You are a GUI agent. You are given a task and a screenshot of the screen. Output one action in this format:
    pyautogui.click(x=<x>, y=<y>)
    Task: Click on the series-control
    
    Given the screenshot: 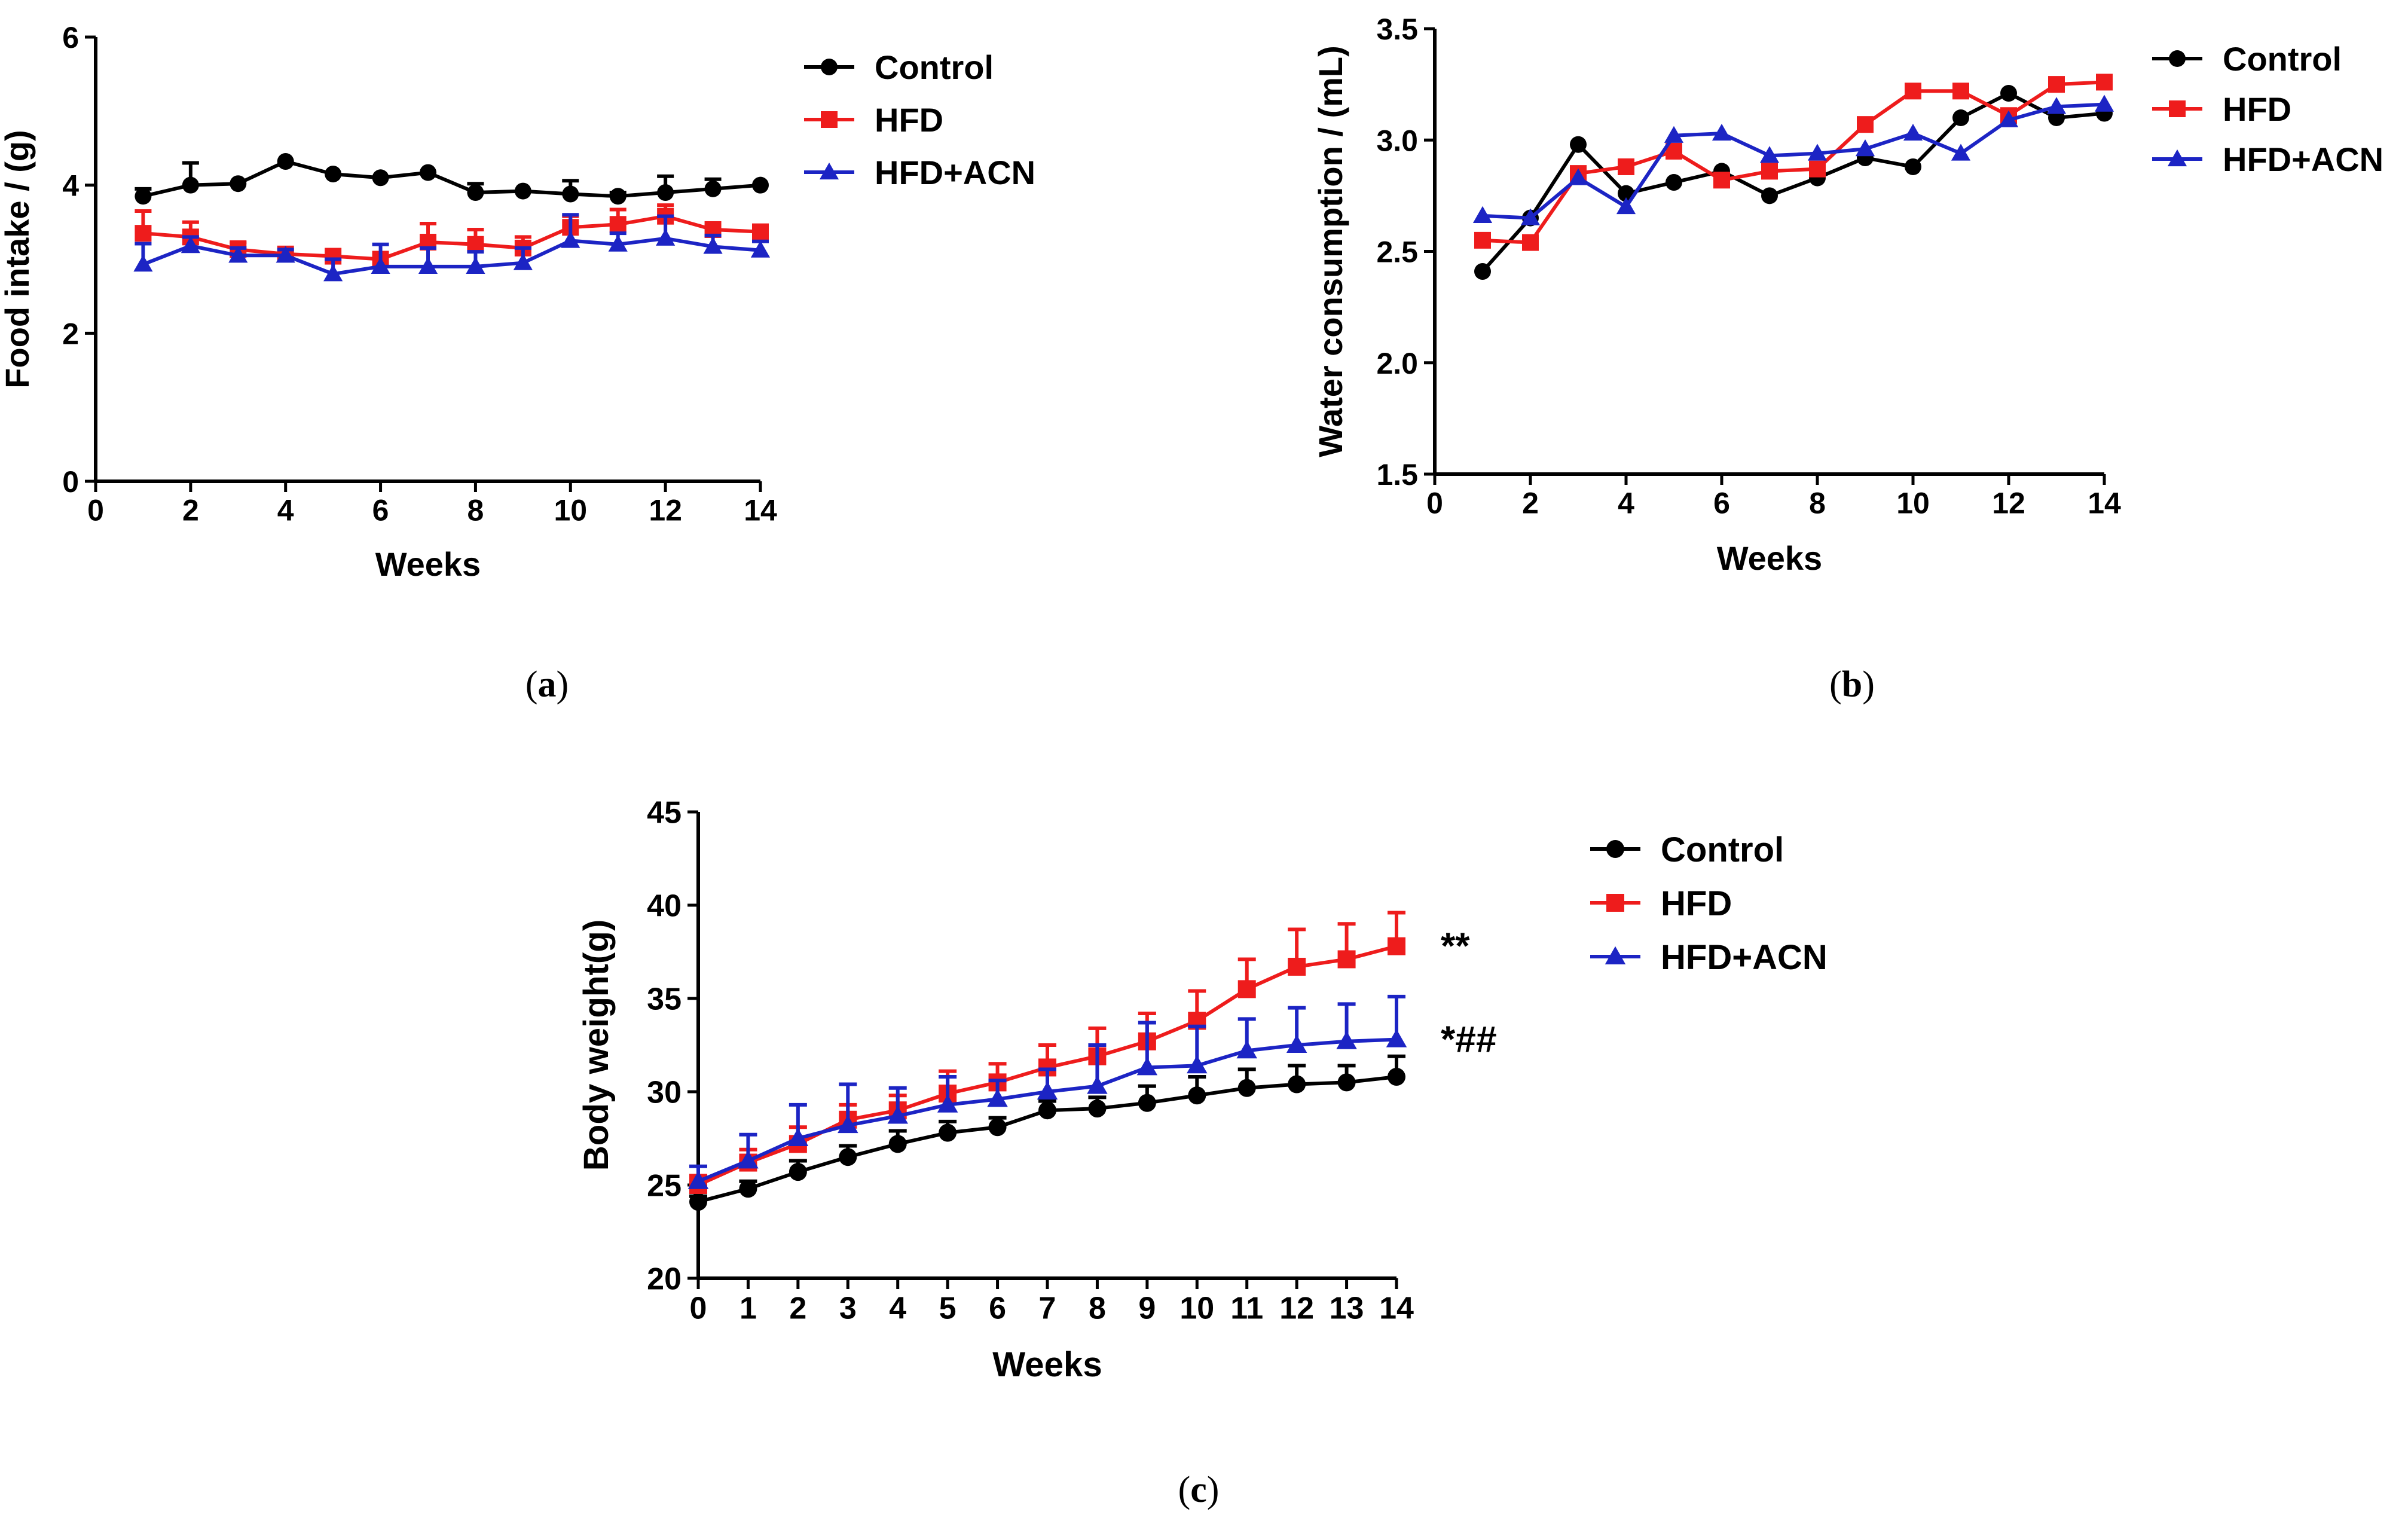 What is the action you would take?
    pyautogui.click(x=1047, y=1132)
    